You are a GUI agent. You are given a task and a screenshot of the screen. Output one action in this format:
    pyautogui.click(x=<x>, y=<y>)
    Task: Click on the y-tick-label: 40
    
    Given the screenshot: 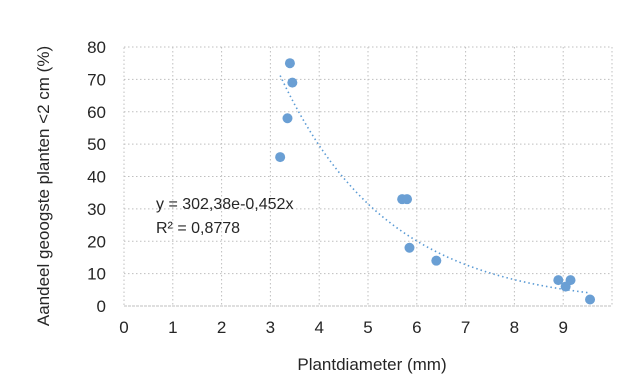 What is the action you would take?
    pyautogui.click(x=96, y=177)
    